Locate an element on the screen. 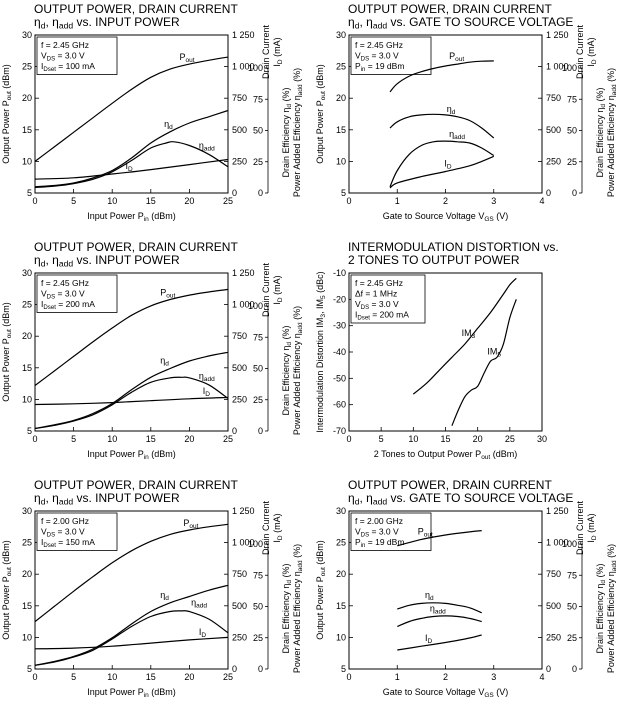  y-tick-label: 20 is located at coordinates (27, 98).